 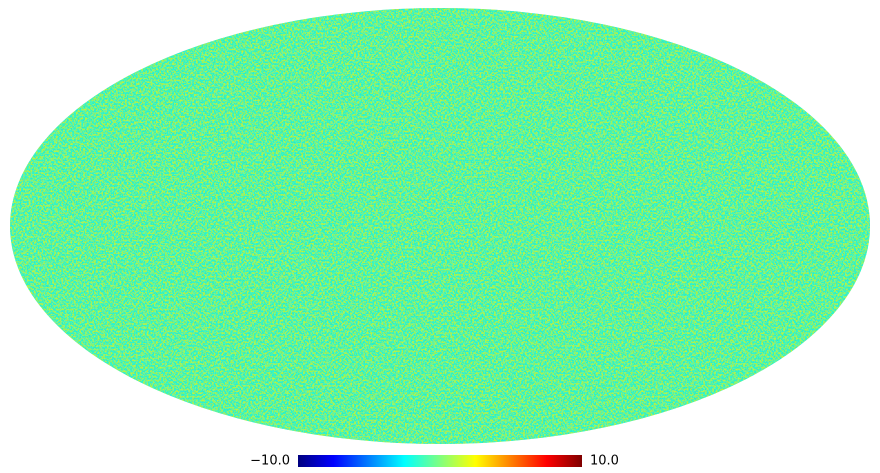 I want to click on colorbar-tick-label: −10.0, so click(x=270, y=461).